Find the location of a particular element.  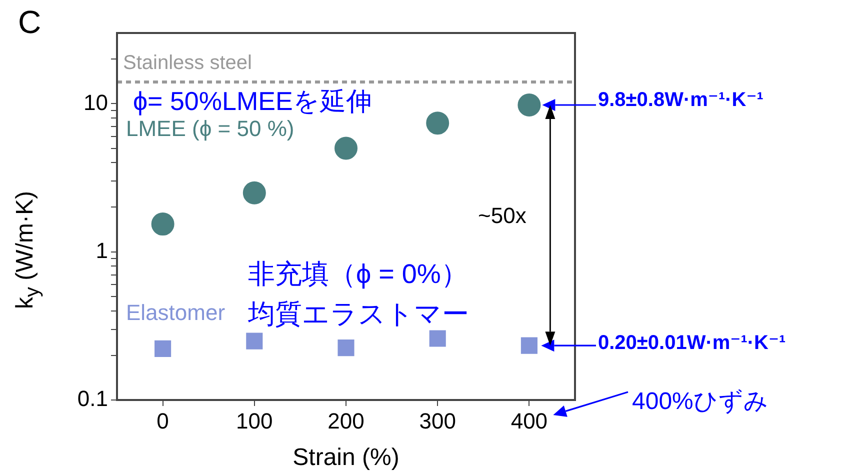

series-label: LMEE (ϕ = 50 %) is located at coordinates (210, 129).